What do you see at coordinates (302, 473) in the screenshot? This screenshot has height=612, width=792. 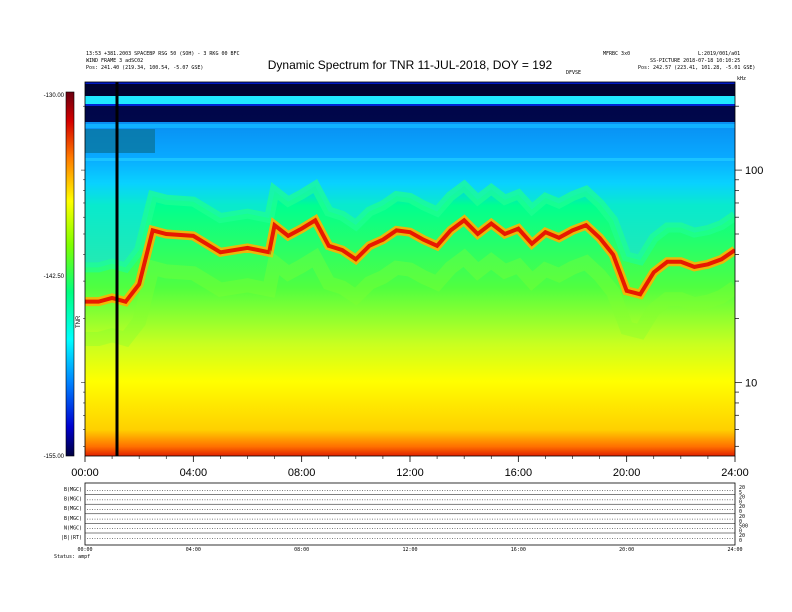 I see `x-tick-label: 08:00` at bounding box center [302, 473].